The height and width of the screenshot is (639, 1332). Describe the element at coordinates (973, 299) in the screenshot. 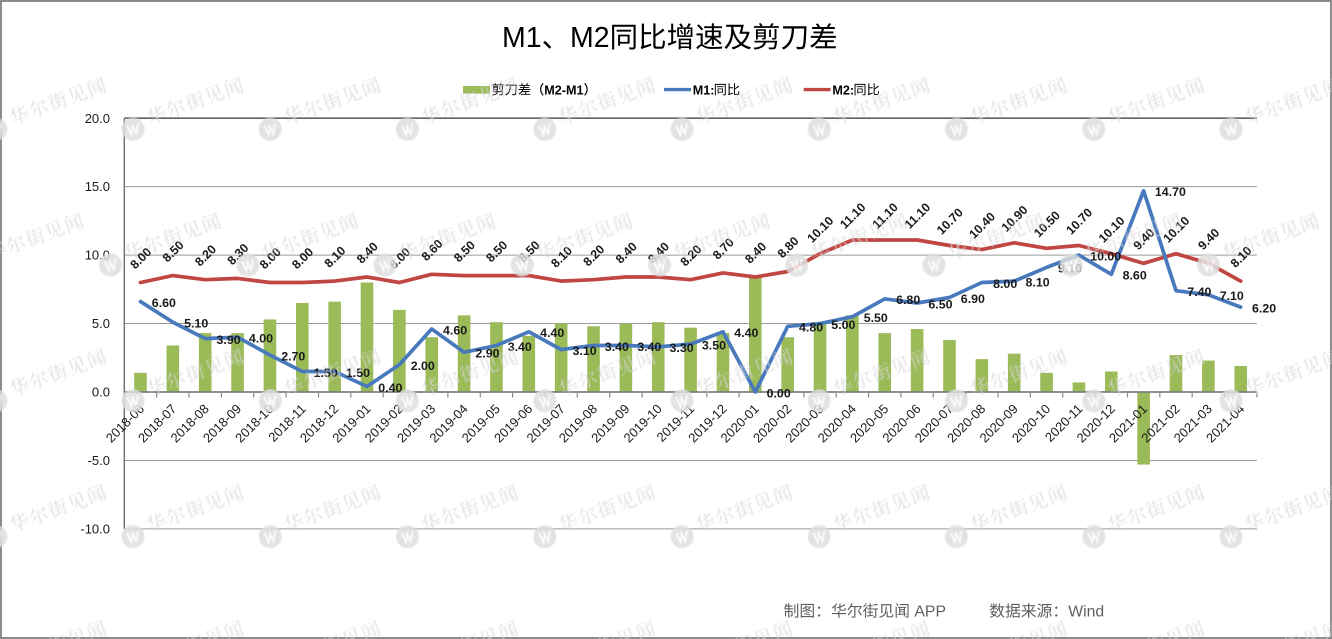

I see `svg-text: 6.90` at that location.